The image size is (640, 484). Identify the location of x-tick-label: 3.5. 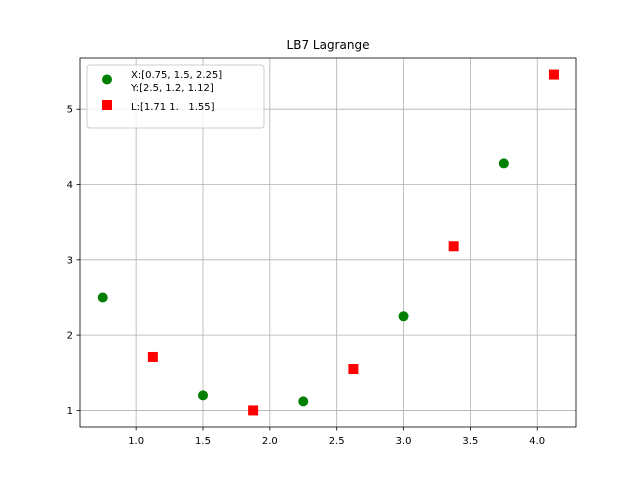
(470, 441).